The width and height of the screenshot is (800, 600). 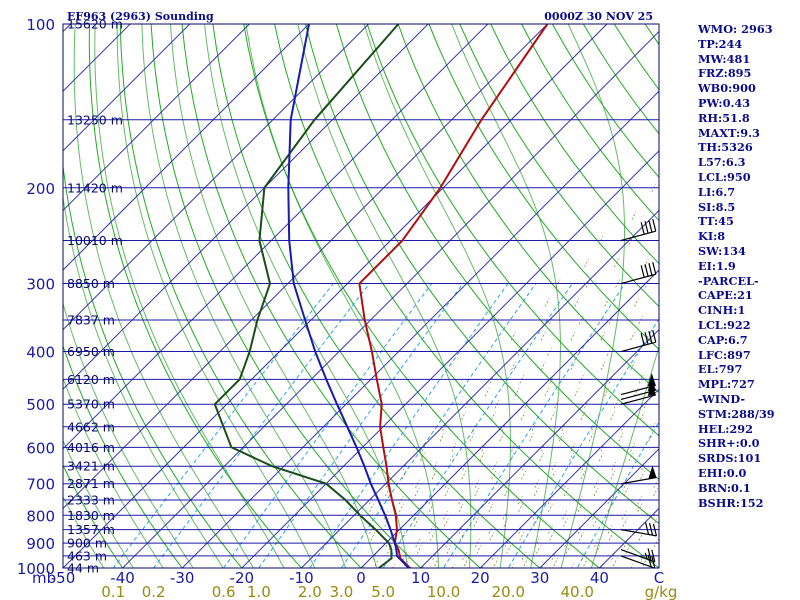 I want to click on temperature-tick-label: -30, so click(x=182, y=578).